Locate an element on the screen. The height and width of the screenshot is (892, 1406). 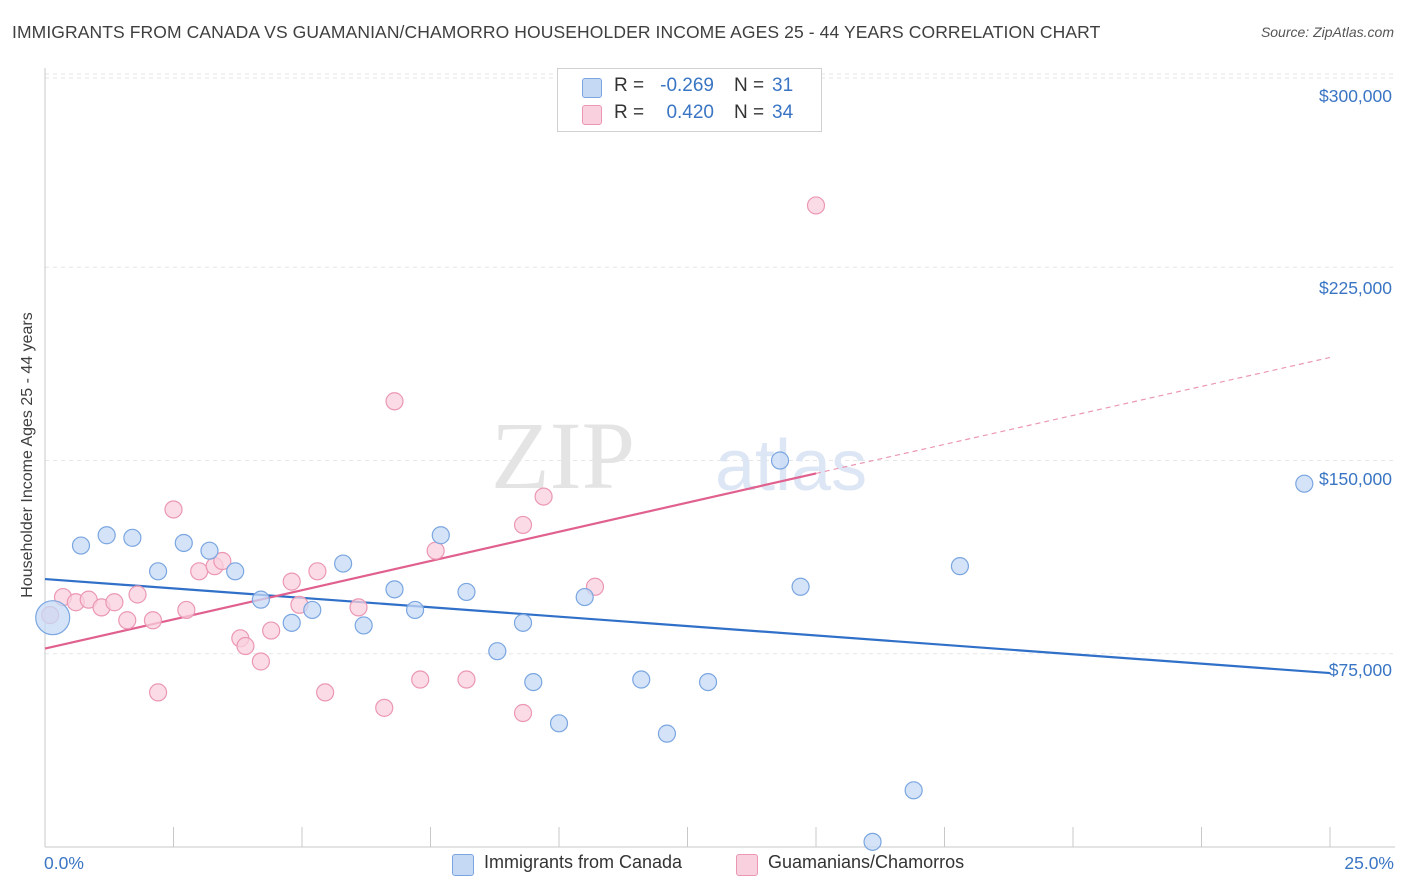
watermark-atlas: atlas is located at coordinates (791, 466).